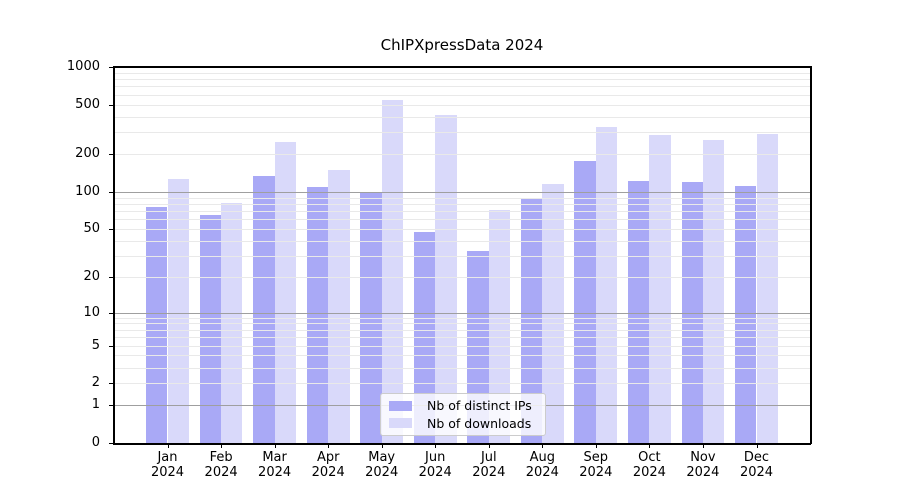 The width and height of the screenshot is (900, 500). Describe the element at coordinates (660, 289) in the screenshot. I see `bar-downloads-oct` at that location.